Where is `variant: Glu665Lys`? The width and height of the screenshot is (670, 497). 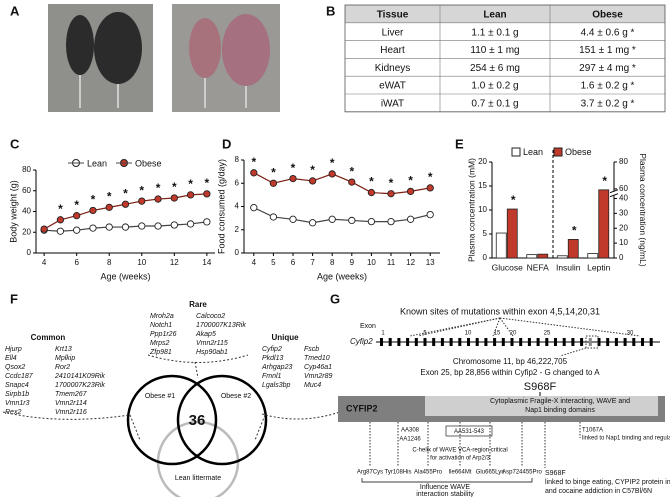
variant: Glu665Lys is located at coordinates (490, 473).